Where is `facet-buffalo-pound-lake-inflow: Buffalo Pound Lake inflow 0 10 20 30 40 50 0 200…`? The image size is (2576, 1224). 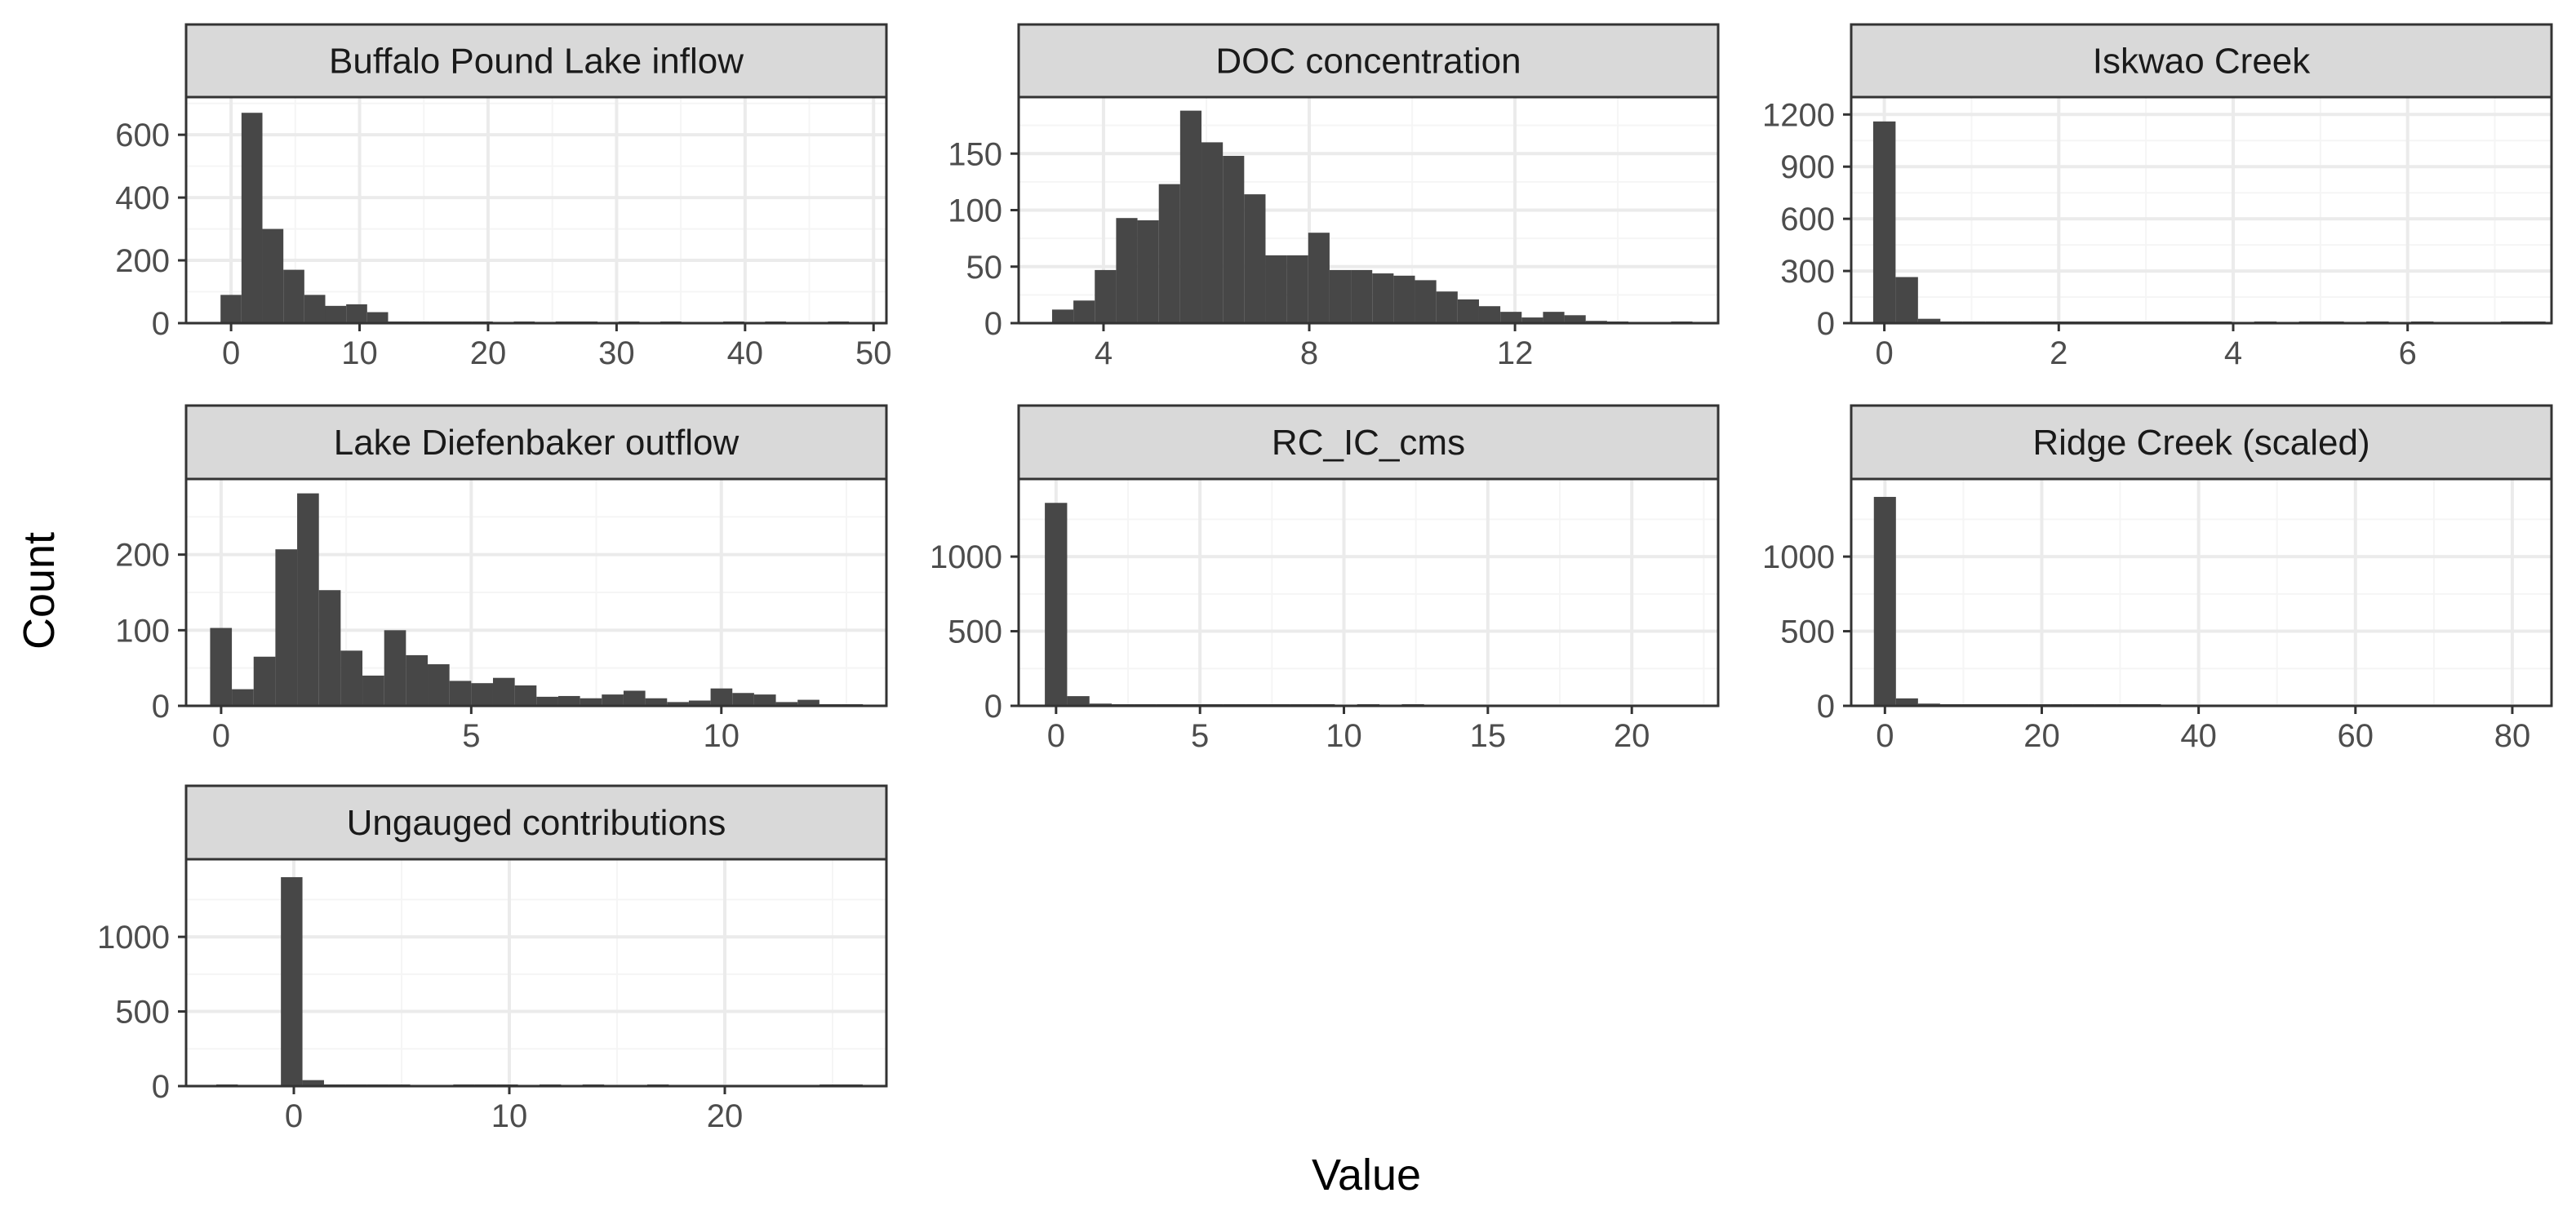
facet-buffalo-pound-lake-inflow: Buffalo Pound Lake inflow 0 10 20 30 40 50 0 200… is located at coordinates (503, 197).